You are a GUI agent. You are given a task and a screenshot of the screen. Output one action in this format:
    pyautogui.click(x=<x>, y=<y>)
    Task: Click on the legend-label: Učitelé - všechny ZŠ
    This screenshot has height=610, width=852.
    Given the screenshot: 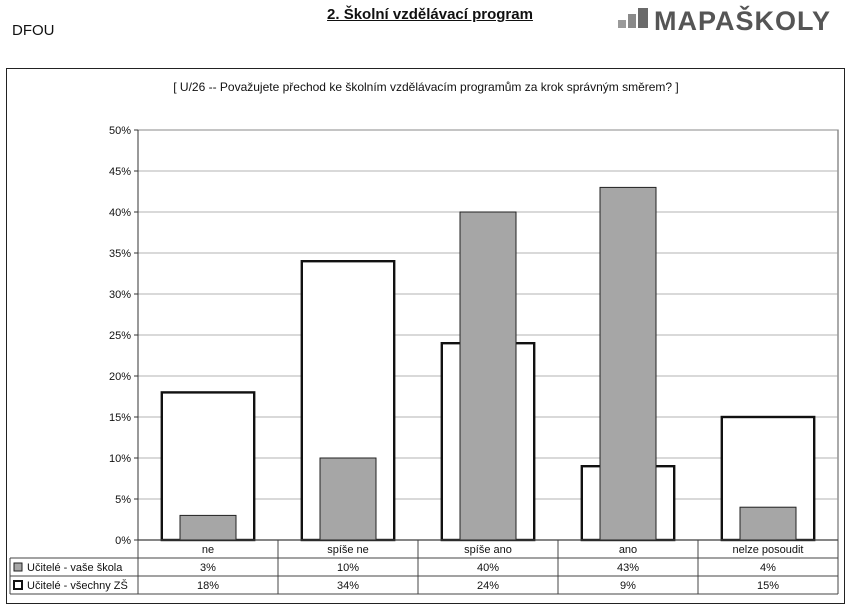 What is the action you would take?
    pyautogui.click(x=77, y=585)
    